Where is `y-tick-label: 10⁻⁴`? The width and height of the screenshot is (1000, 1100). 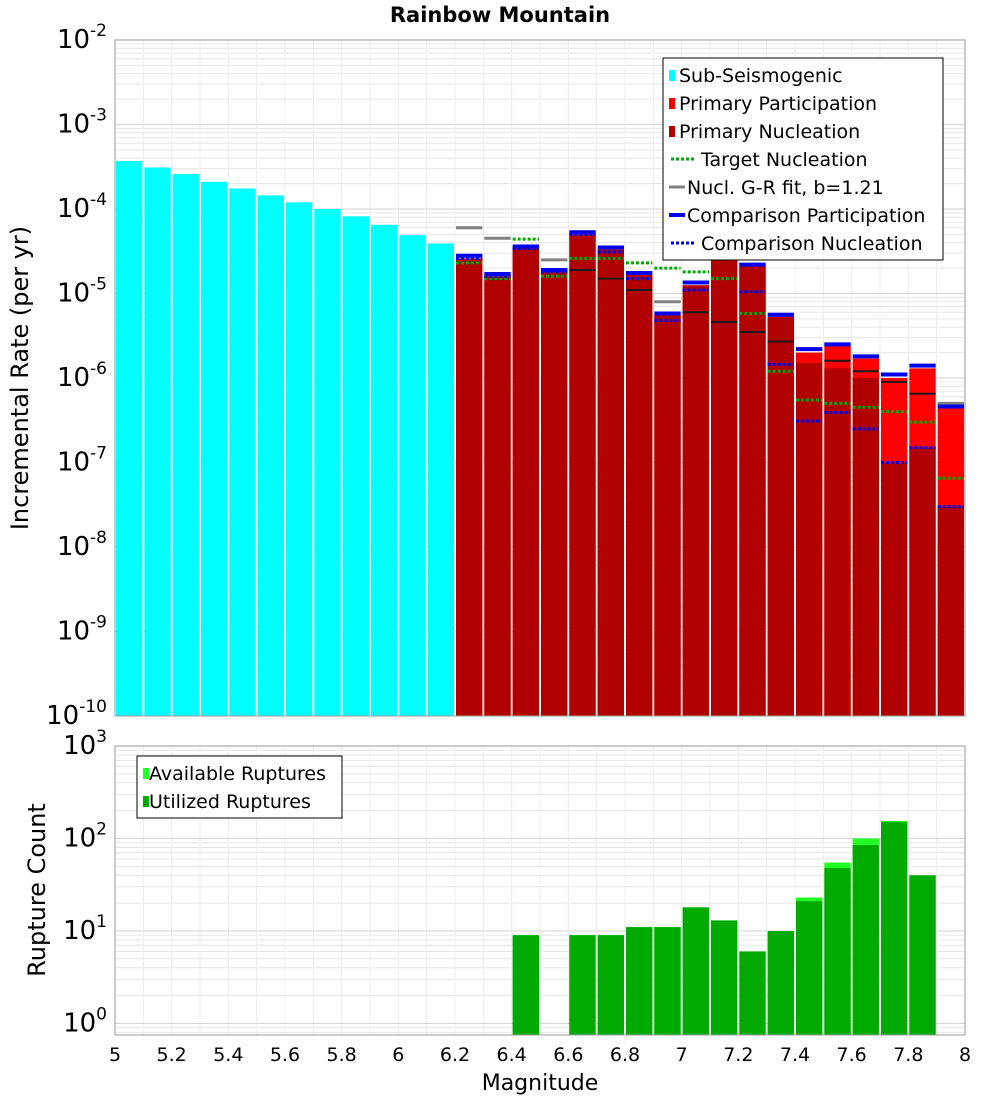
y-tick-label: 10⁻⁴ is located at coordinates (82, 207).